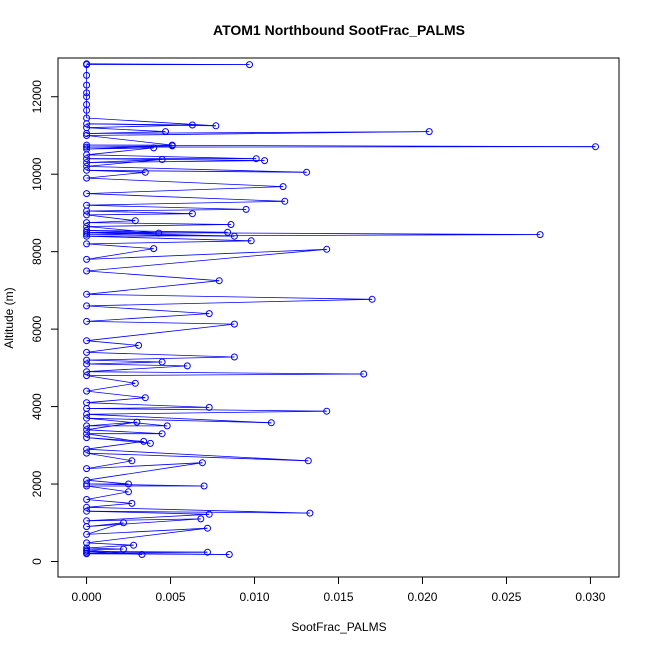  What do you see at coordinates (37, 483) in the screenshot?
I see `y-tick-label: 2000` at bounding box center [37, 483].